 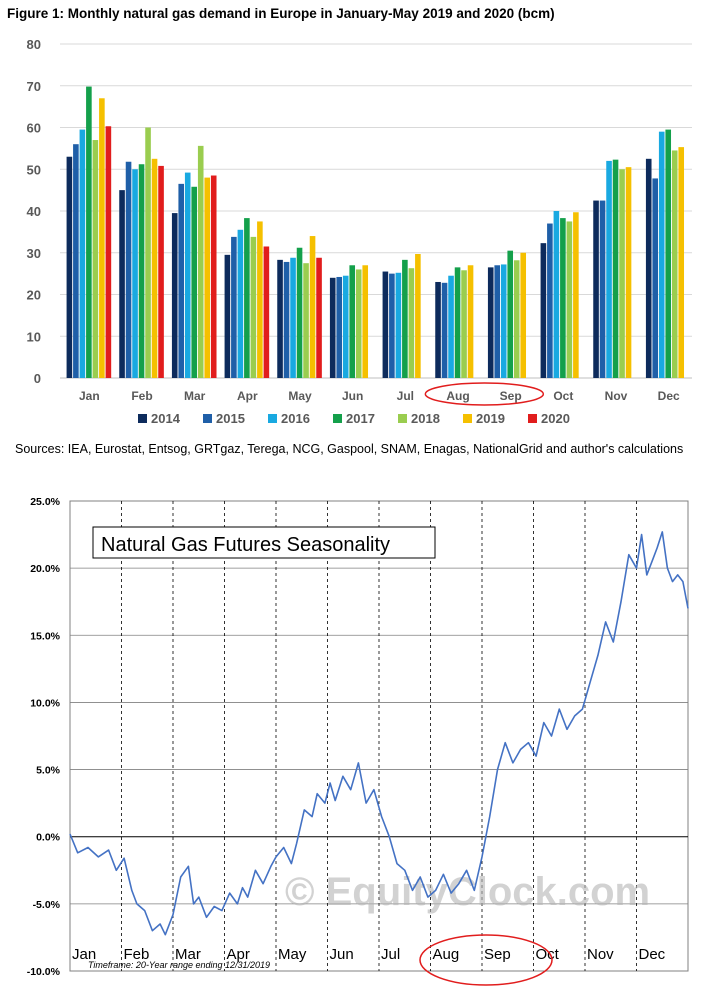 I want to click on bar-2019-sep, so click(x=523, y=315).